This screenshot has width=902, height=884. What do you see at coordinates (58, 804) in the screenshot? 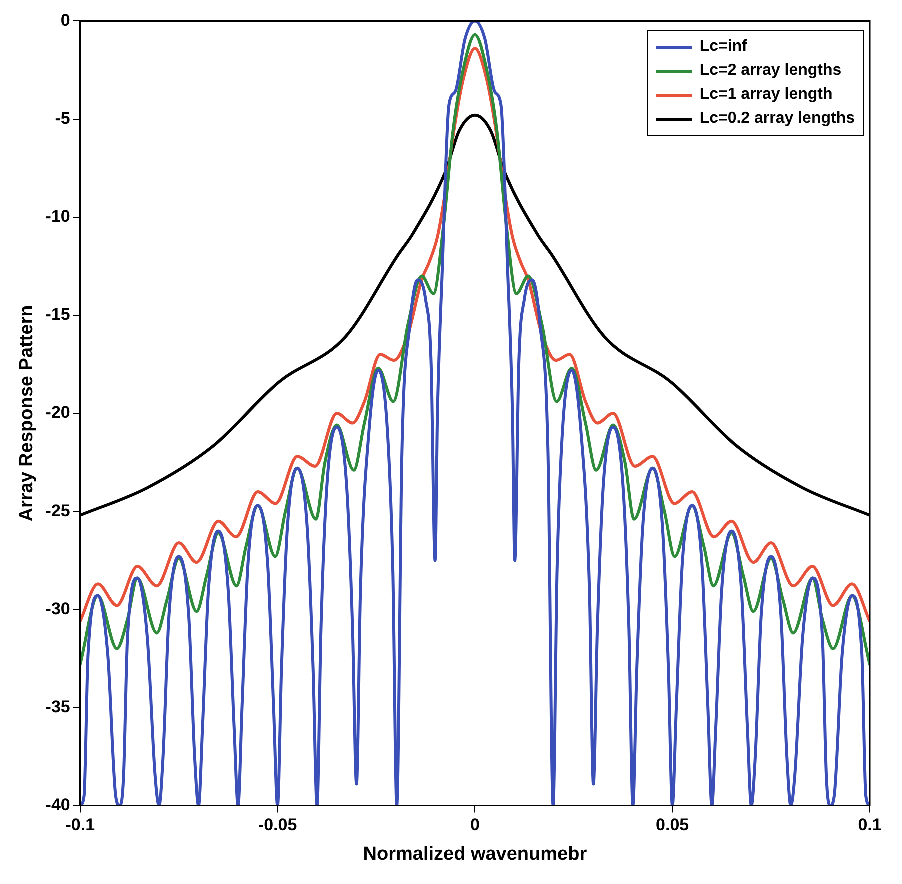
I see `y-tick-label: -40` at bounding box center [58, 804].